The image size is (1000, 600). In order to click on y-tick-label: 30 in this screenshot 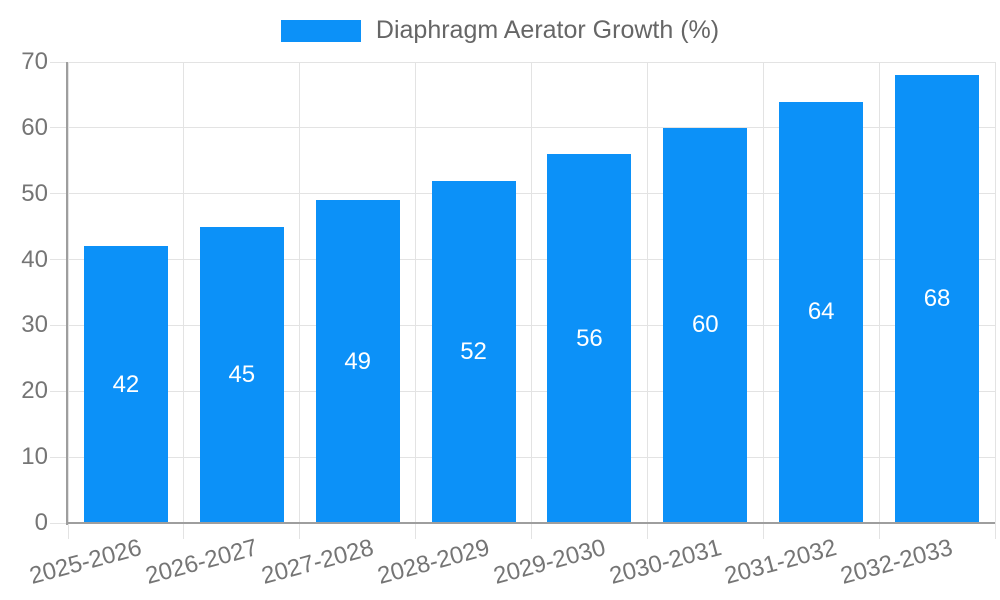, I will do `click(34, 325)`.